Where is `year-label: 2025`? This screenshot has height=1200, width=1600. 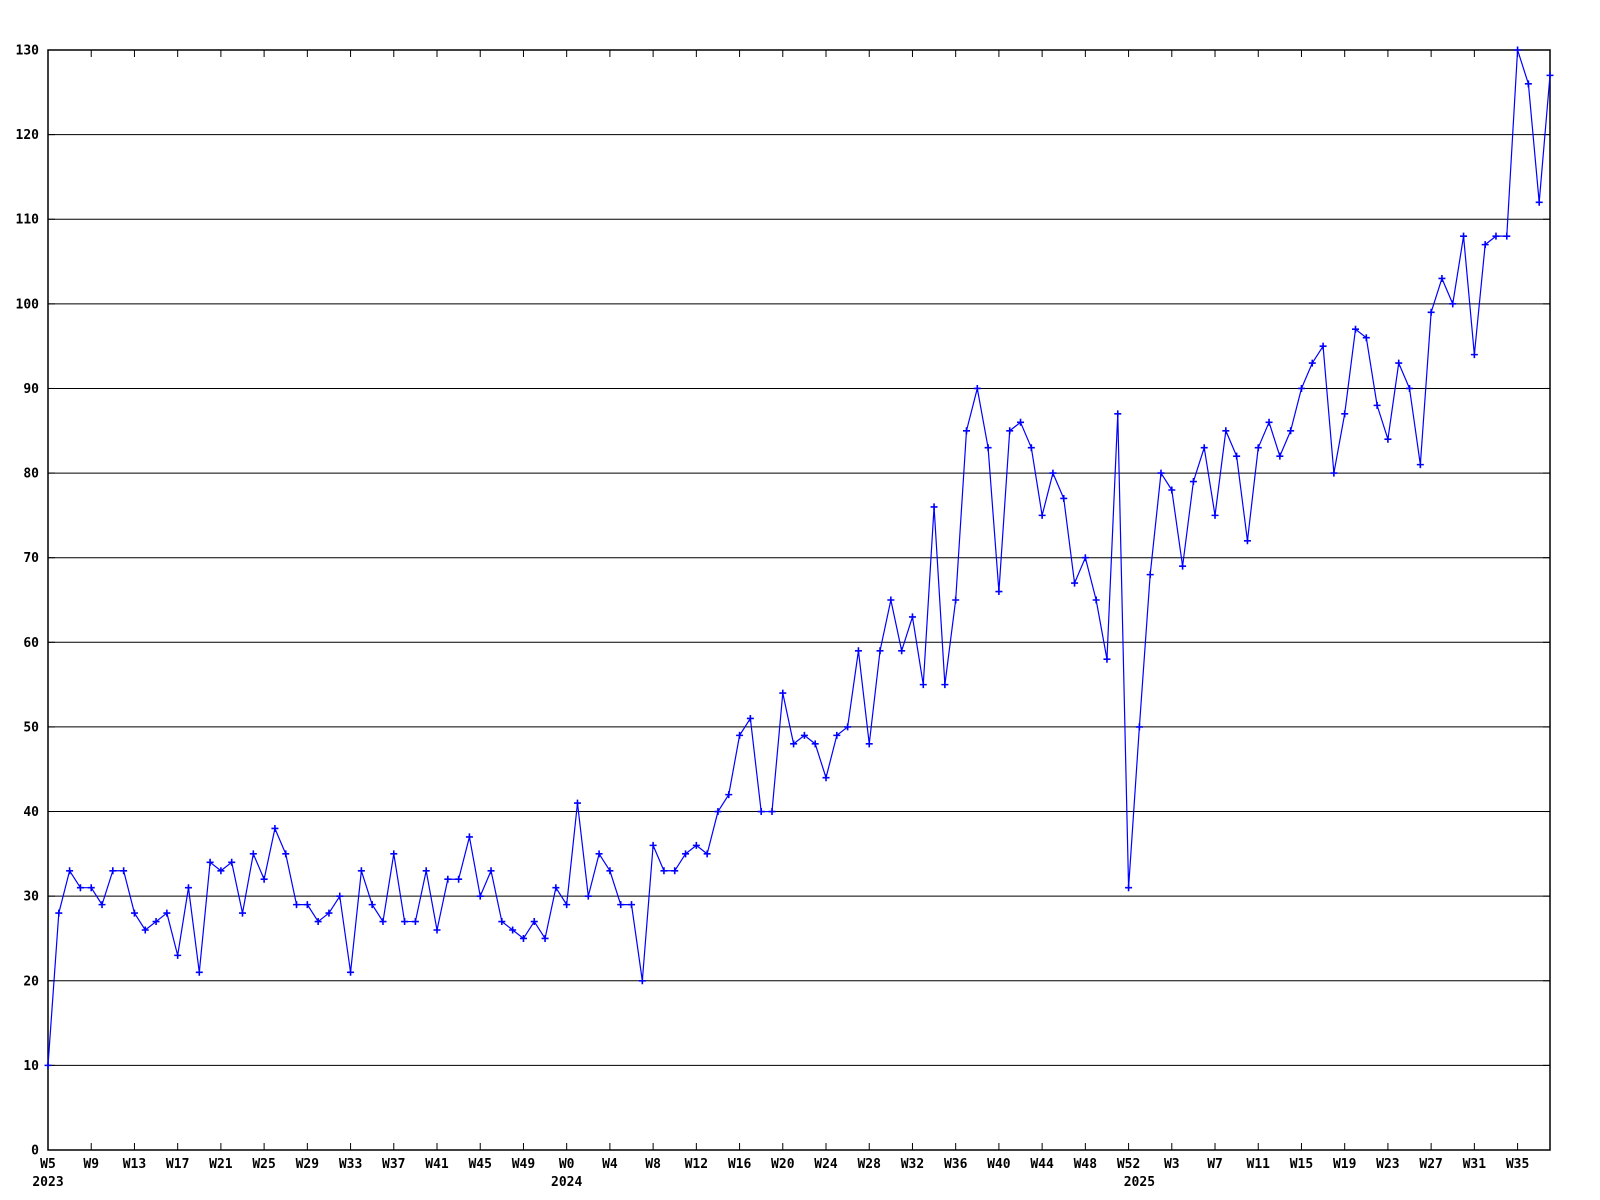 year-label: 2025 is located at coordinates (1139, 1182).